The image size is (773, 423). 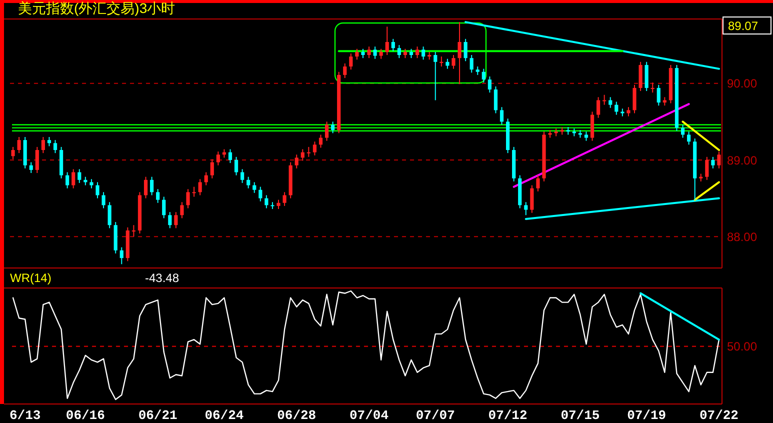 What do you see at coordinates (742, 83) in the screenshot?
I see `y-tick-label: 90.00` at bounding box center [742, 83].